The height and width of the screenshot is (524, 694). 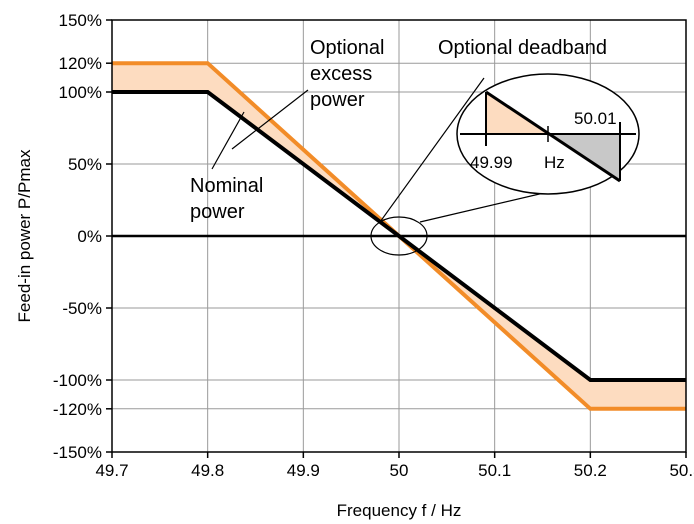 What do you see at coordinates (80, 20) in the screenshot?
I see `y-tick-label: 150%` at bounding box center [80, 20].